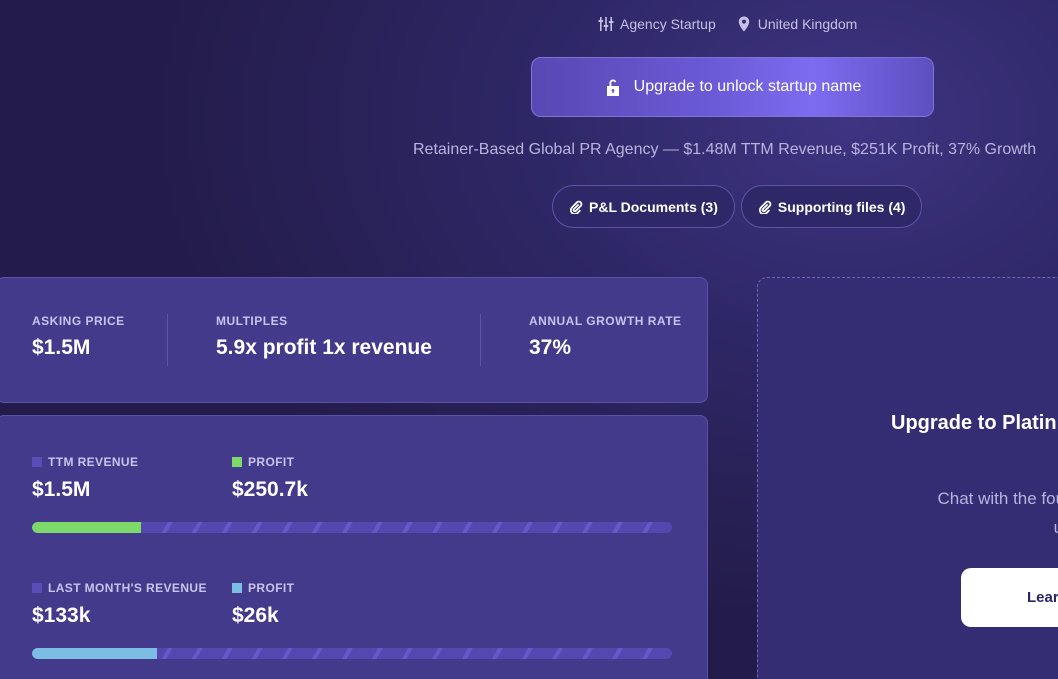 The image size is (1058, 679). I want to click on stat-label: ASKING PRICE, so click(78, 321).